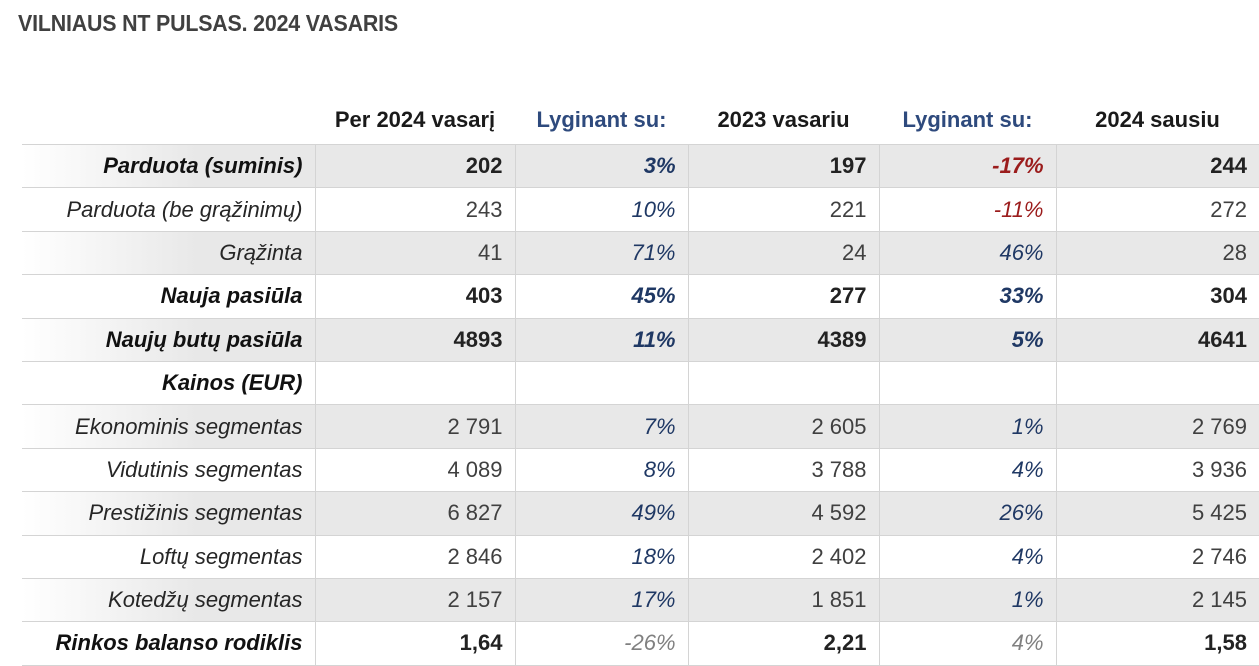  Describe the element at coordinates (414, 165) in the screenshot. I see `value-current: 202` at that location.